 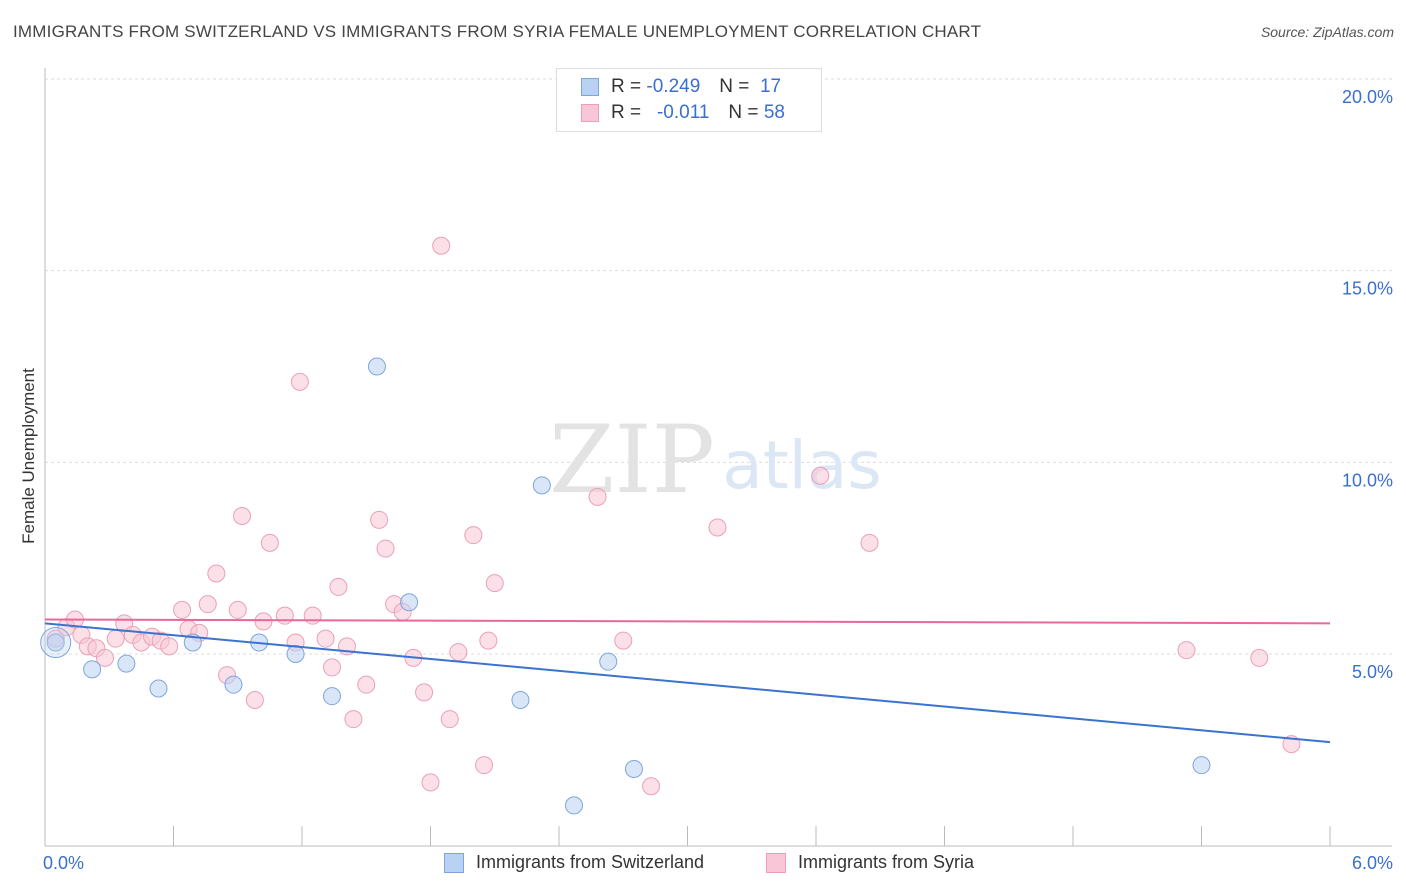 What do you see at coordinates (802, 465) in the screenshot?
I see `watermark-atlas: atlas` at bounding box center [802, 465].